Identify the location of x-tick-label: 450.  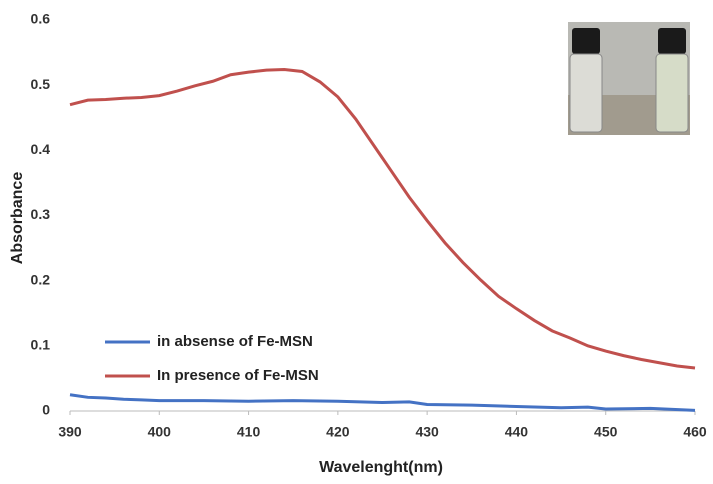
(606, 432).